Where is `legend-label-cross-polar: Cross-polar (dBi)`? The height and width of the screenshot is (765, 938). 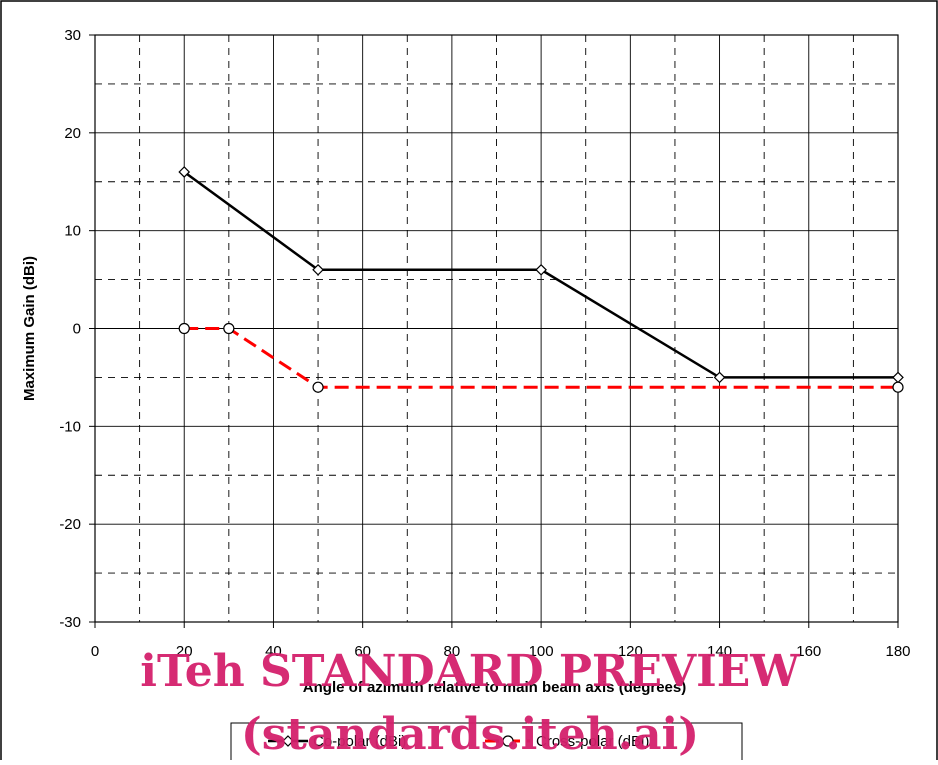 legend-label-cross-polar: Cross-polar (dBi) is located at coordinates (592, 741).